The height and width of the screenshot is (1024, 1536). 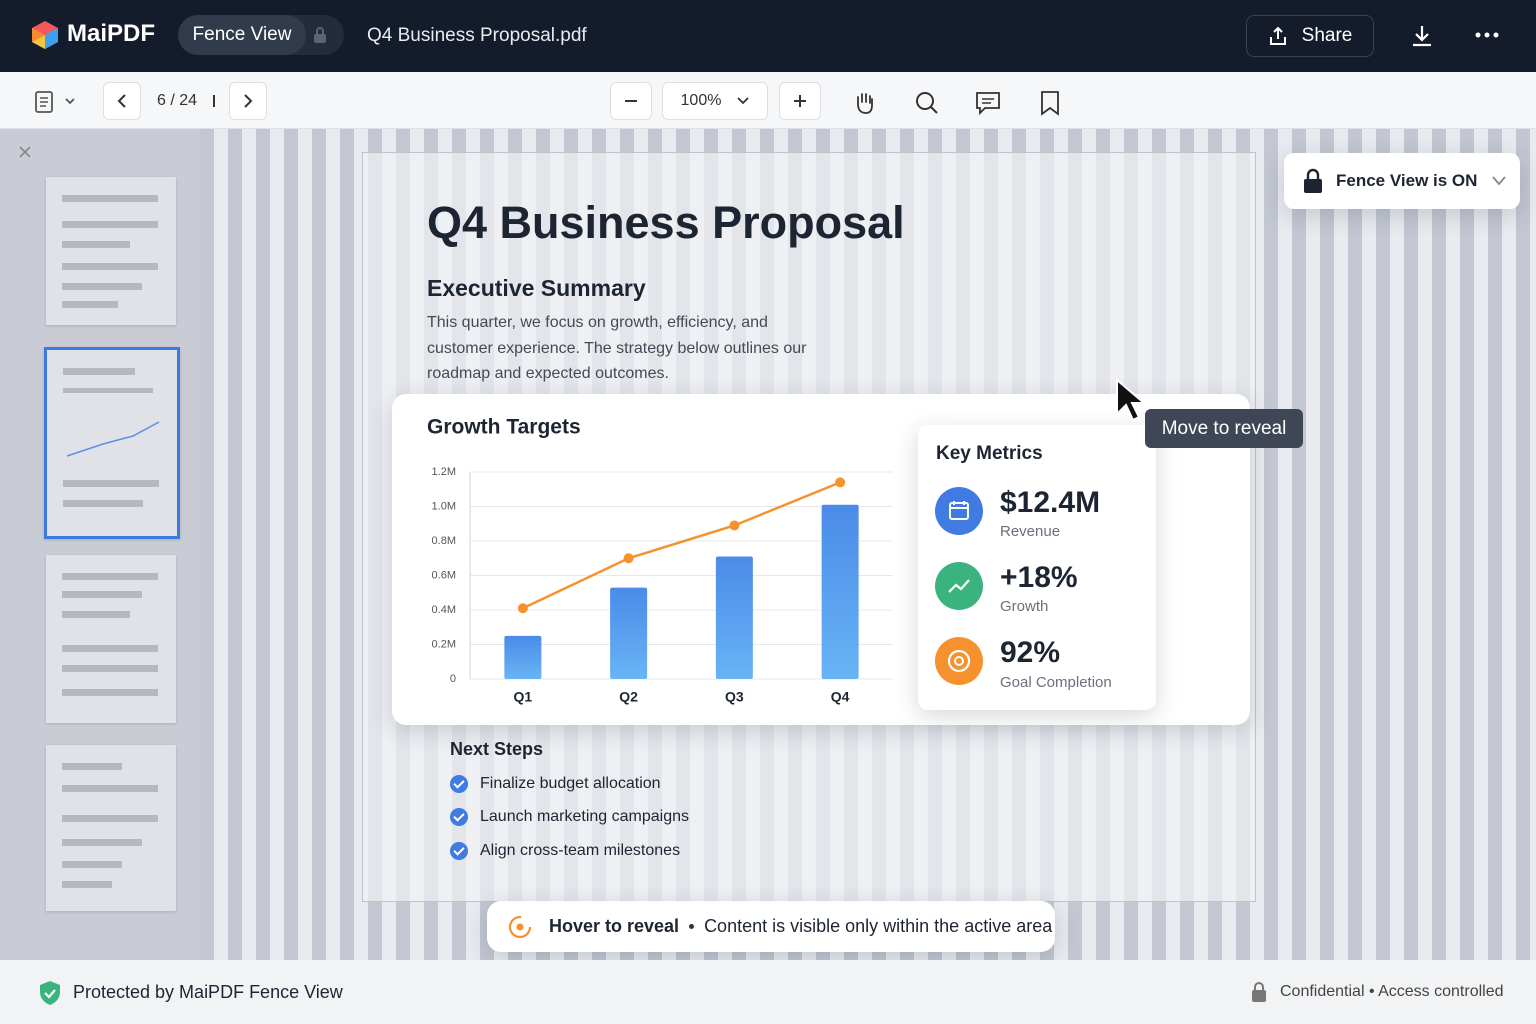 I want to click on mode-toggle: Fence View, so click(x=261, y=35).